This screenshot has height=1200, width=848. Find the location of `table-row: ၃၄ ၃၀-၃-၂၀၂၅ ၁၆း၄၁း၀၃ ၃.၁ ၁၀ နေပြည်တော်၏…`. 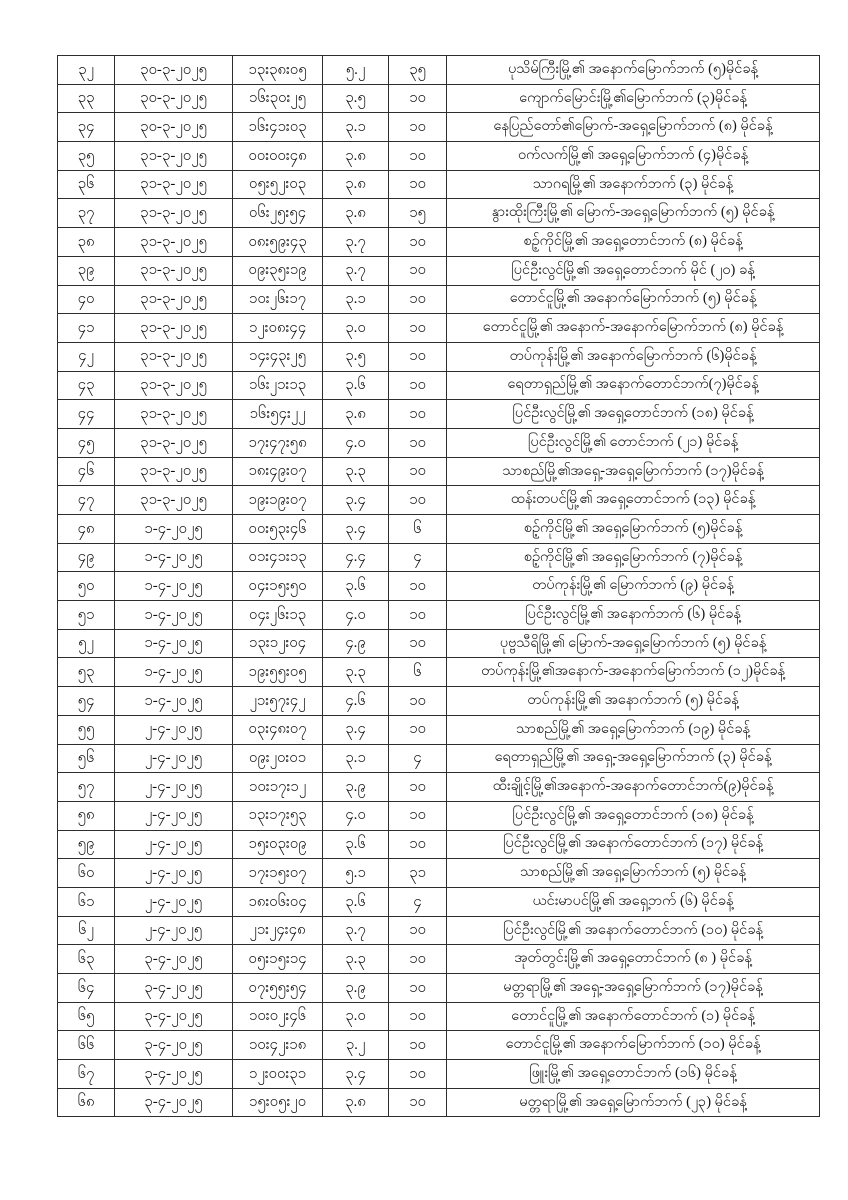

table-row: ၃၄ ၃၀-၃-၂၀၂၅ ၁၆း၄၁း၀၃ ၃.၁ ၁၀ နေပြည်တော်၏… is located at coordinates (438, 127).